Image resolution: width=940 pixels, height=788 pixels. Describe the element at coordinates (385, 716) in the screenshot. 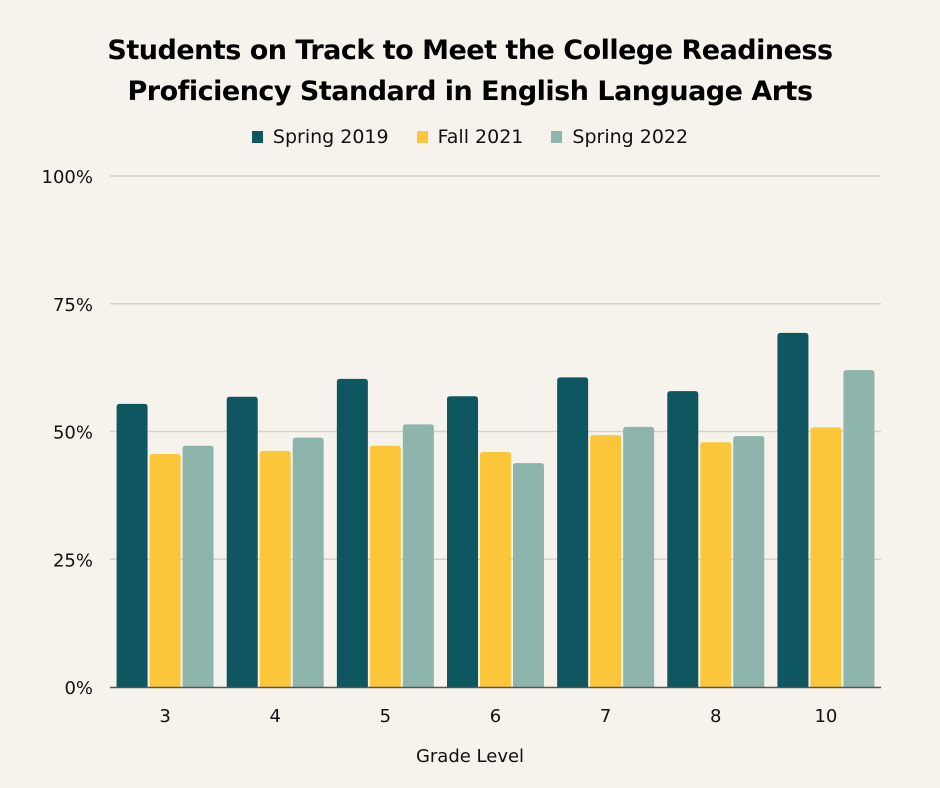

I see `x-tick-label: 5` at that location.